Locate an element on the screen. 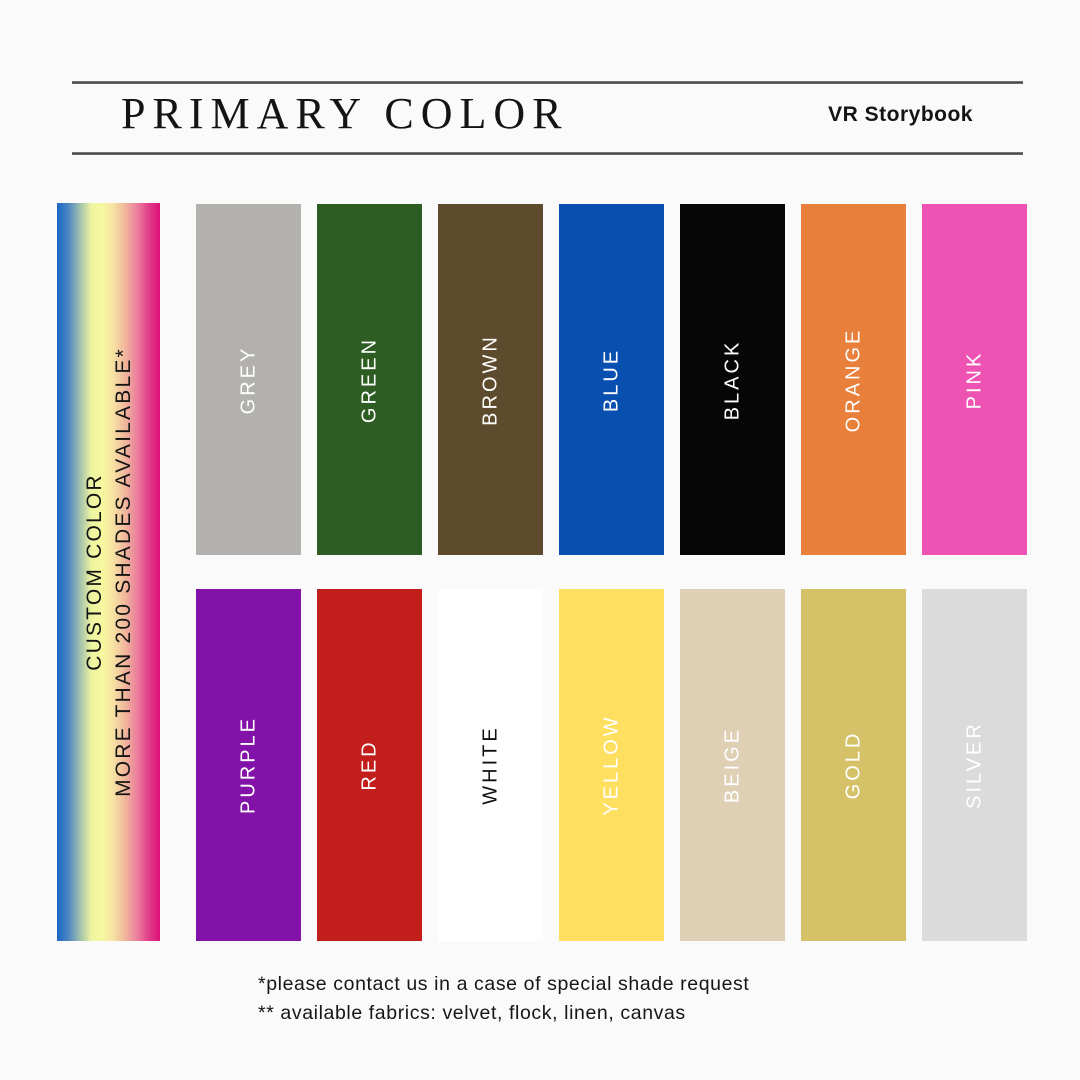  swatch-label-pink: PINK is located at coordinates (974, 379).